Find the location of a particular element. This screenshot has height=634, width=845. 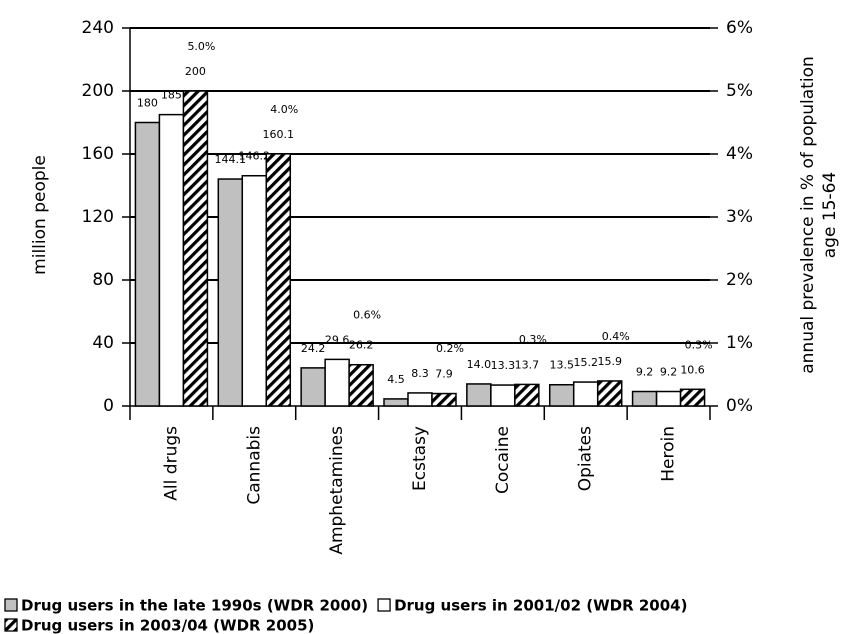

y-axis-label: million people is located at coordinates (40, 215).